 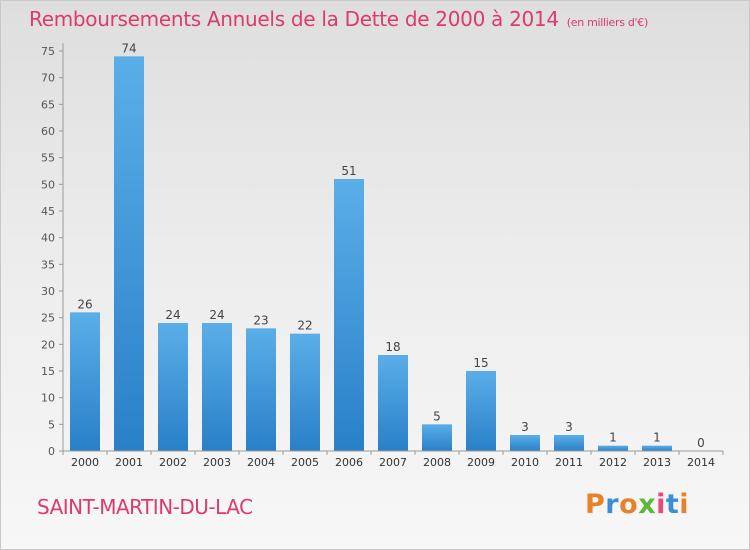 What do you see at coordinates (129, 462) in the screenshot?
I see `x-tick-label-2001: 2001` at bounding box center [129, 462].